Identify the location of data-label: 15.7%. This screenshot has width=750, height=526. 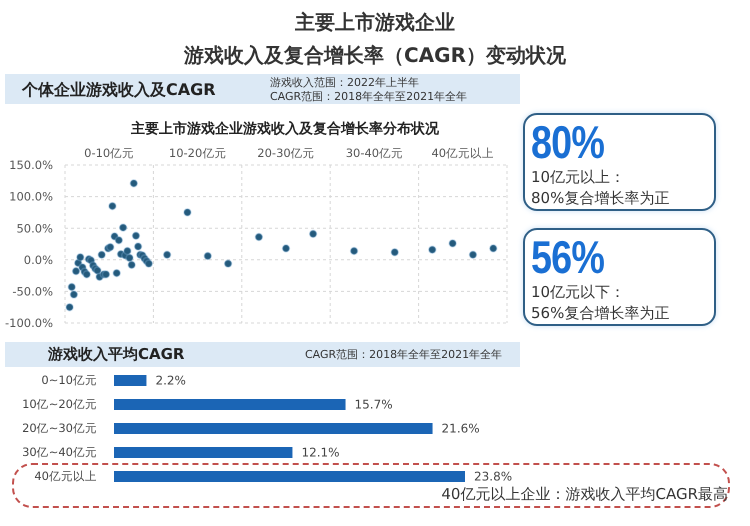
(373, 405).